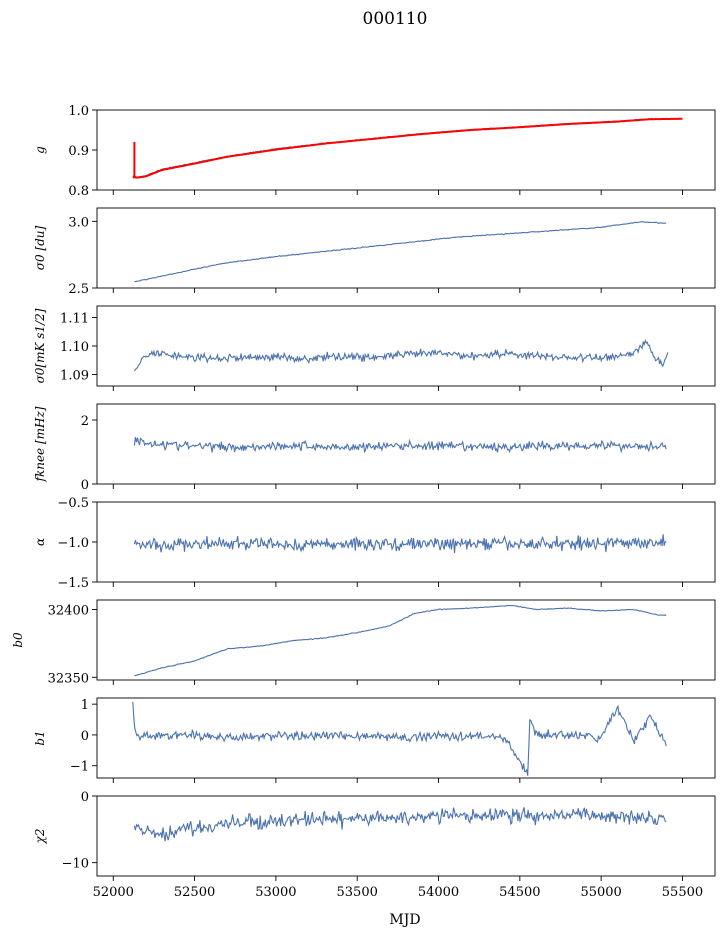 This screenshot has height=936, width=725. Describe the element at coordinates (73, 543) in the screenshot. I see `y-tick-label: −1.0` at that location.